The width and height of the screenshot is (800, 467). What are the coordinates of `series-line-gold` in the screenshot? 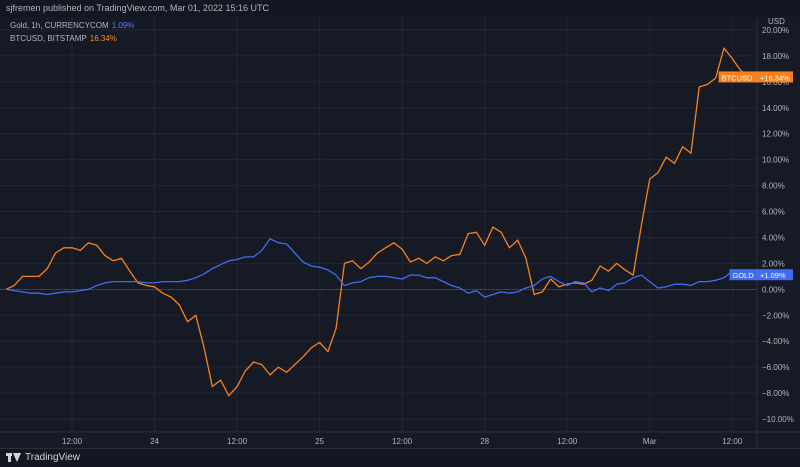 It's located at (377, 268).